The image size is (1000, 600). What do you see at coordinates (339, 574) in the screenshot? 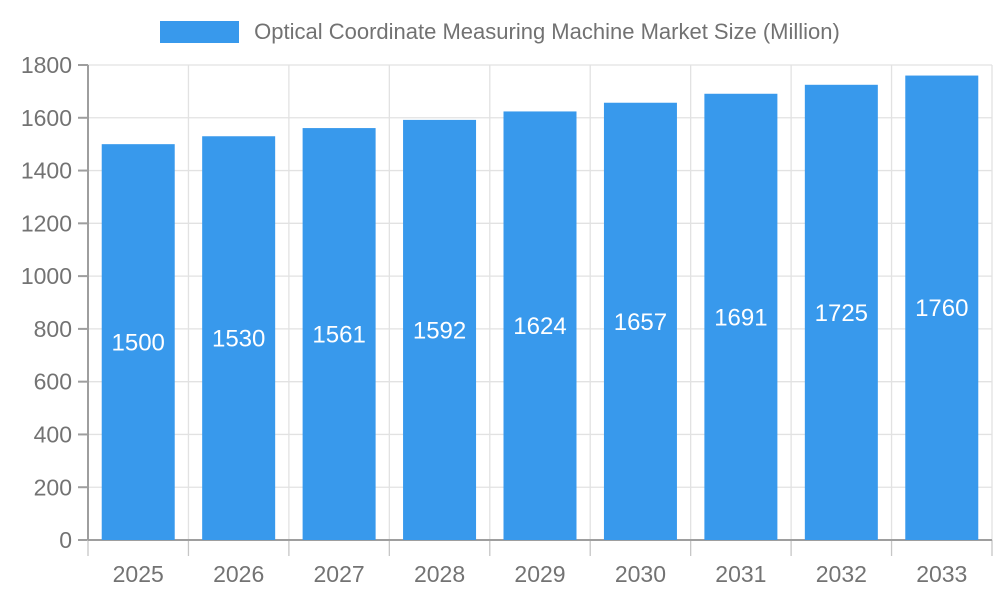
I see `x-axis-label: 2027` at bounding box center [339, 574].